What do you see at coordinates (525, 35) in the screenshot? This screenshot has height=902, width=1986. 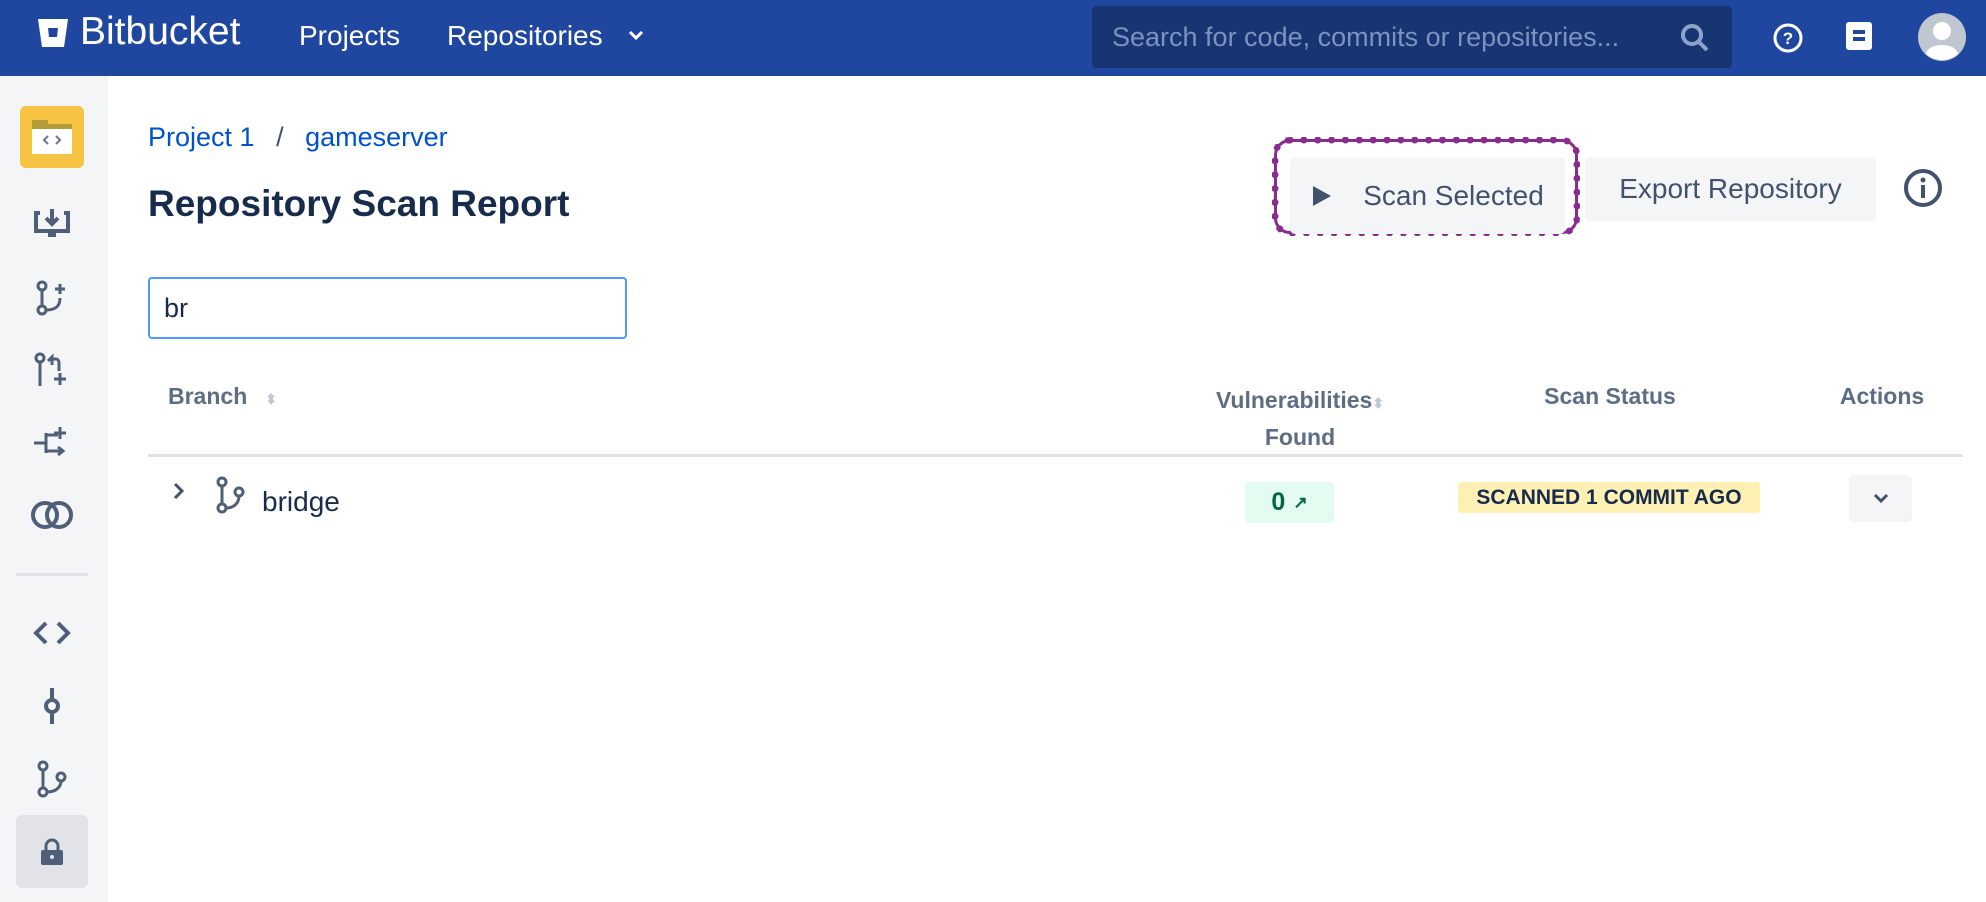 I see `nav-repositories: Repositories` at bounding box center [525, 35].